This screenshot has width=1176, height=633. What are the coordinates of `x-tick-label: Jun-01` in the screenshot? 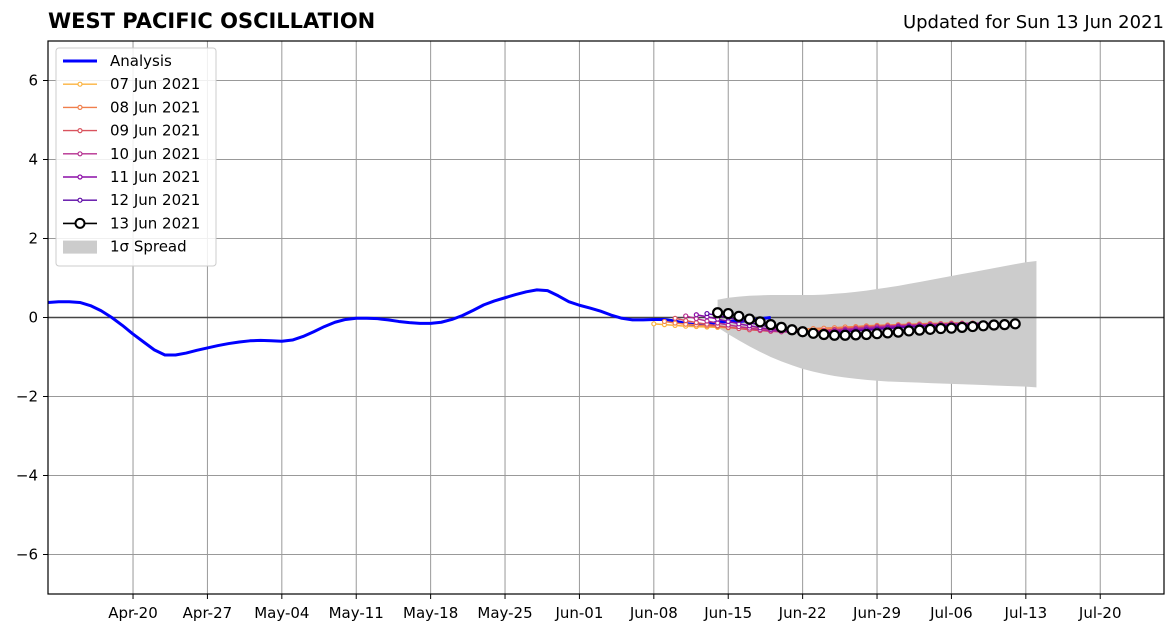 It's located at (578, 613).